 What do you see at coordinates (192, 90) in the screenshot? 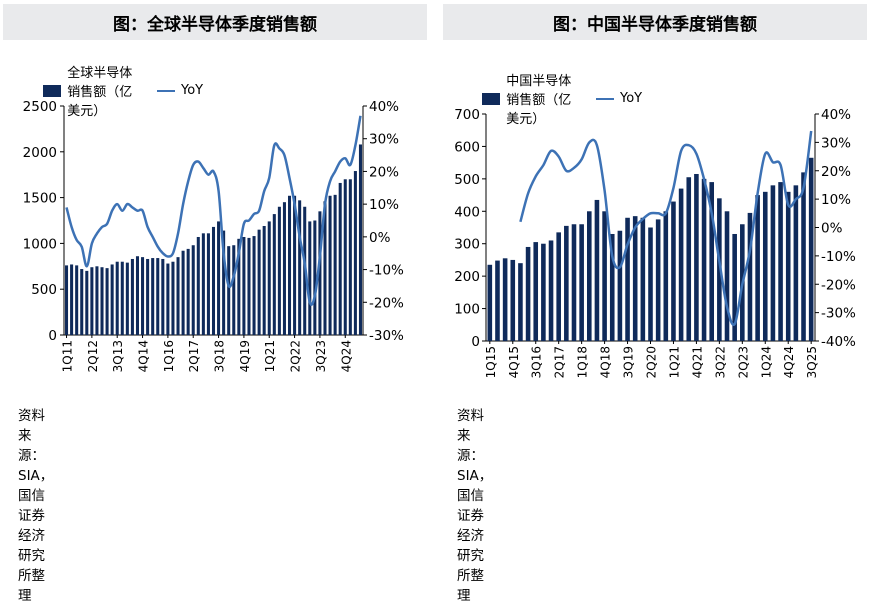
I see `legend-line-label: YoY` at bounding box center [192, 90].